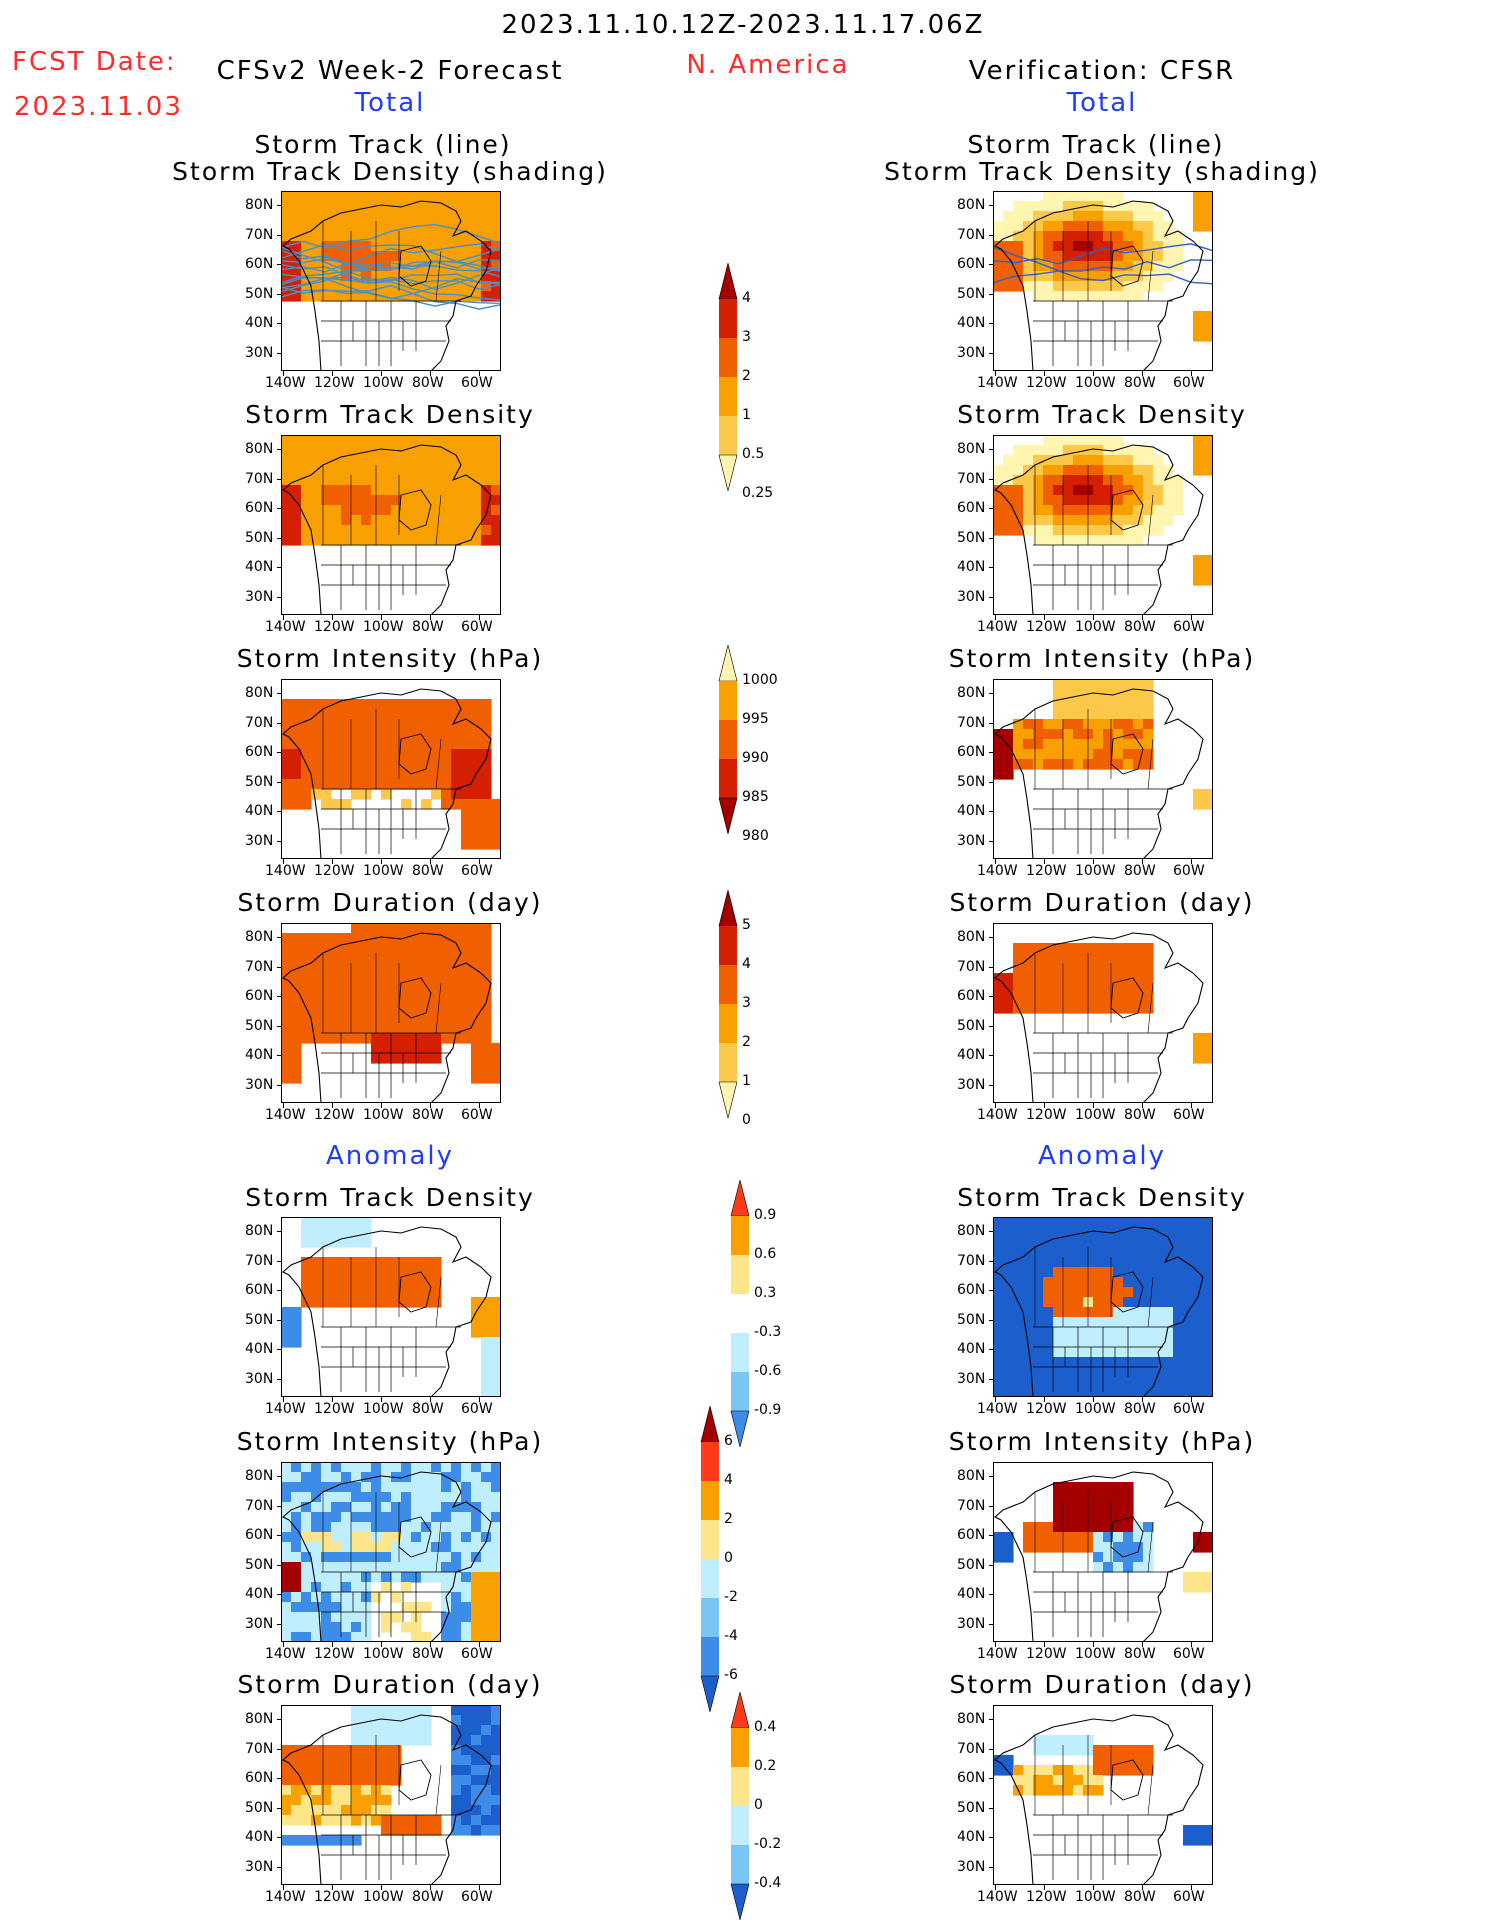  Describe the element at coordinates (1103, 1795) in the screenshot. I see `map-verification-duration-anomaly` at that location.